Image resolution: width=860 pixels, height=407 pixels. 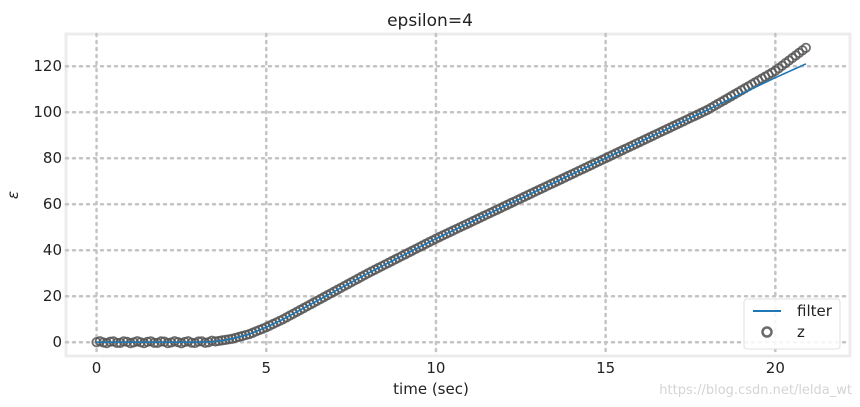 What do you see at coordinates (755, 390) in the screenshot?
I see `watermark: https://blog.csdn.net/lelda_wt` at bounding box center [755, 390].